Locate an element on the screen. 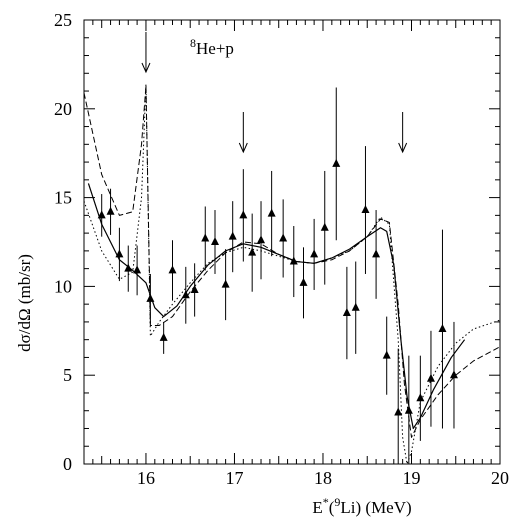  x-axis-title: E*(9Li) (MeV) is located at coordinates (361, 506).